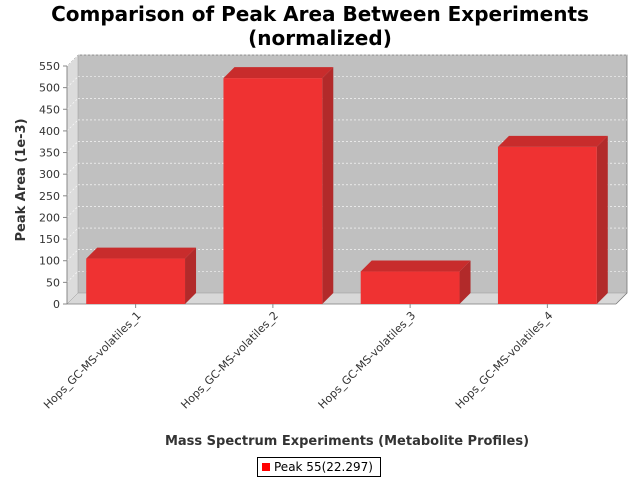  What do you see at coordinates (72, 179) in the screenshot?
I see `left-wall` at bounding box center [72, 179].